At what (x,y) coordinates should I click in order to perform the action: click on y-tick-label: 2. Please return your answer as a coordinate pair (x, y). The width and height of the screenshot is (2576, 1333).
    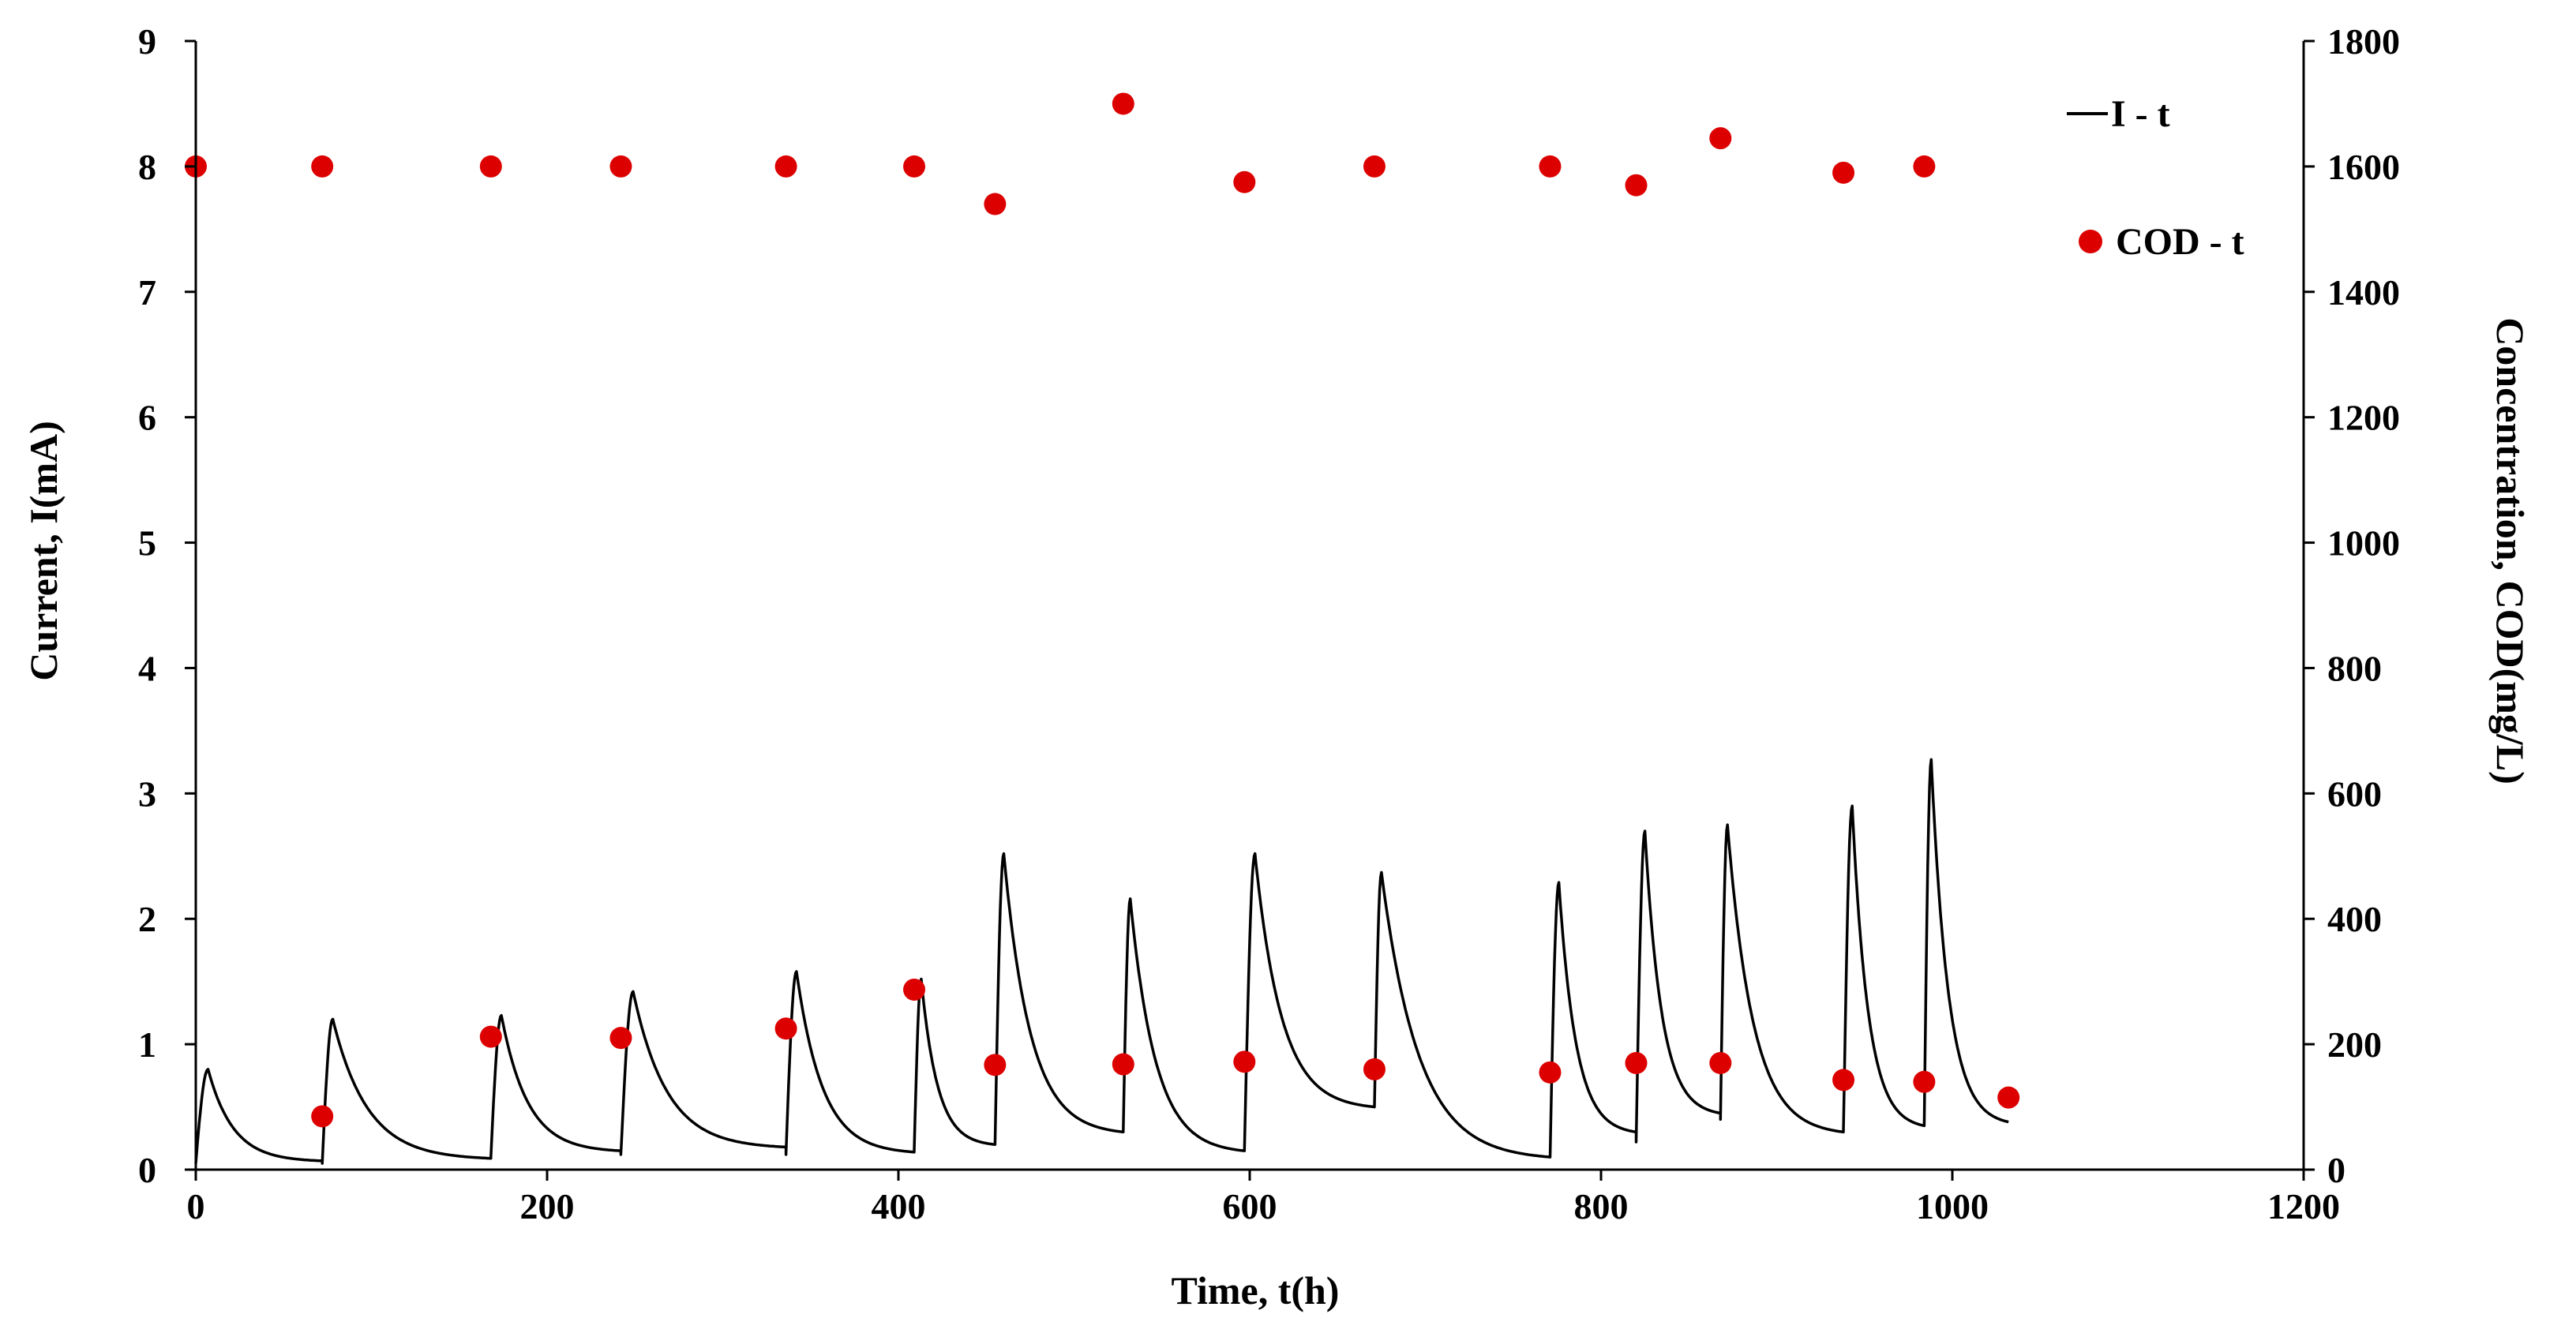
    Looking at the image, I should click on (147, 919).